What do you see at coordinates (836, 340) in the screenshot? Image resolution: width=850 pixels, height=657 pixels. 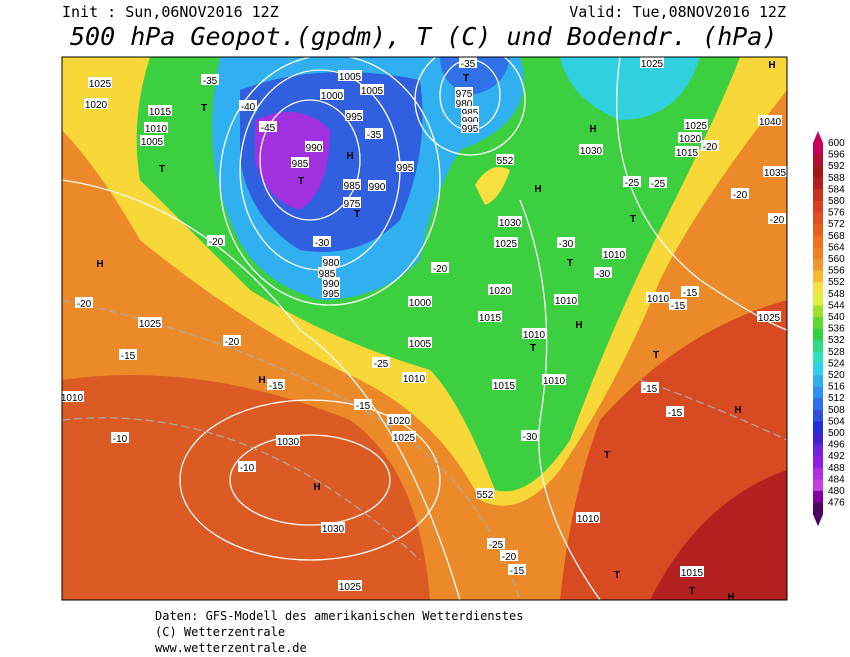 I see `colorbar-label: 532` at bounding box center [836, 340].